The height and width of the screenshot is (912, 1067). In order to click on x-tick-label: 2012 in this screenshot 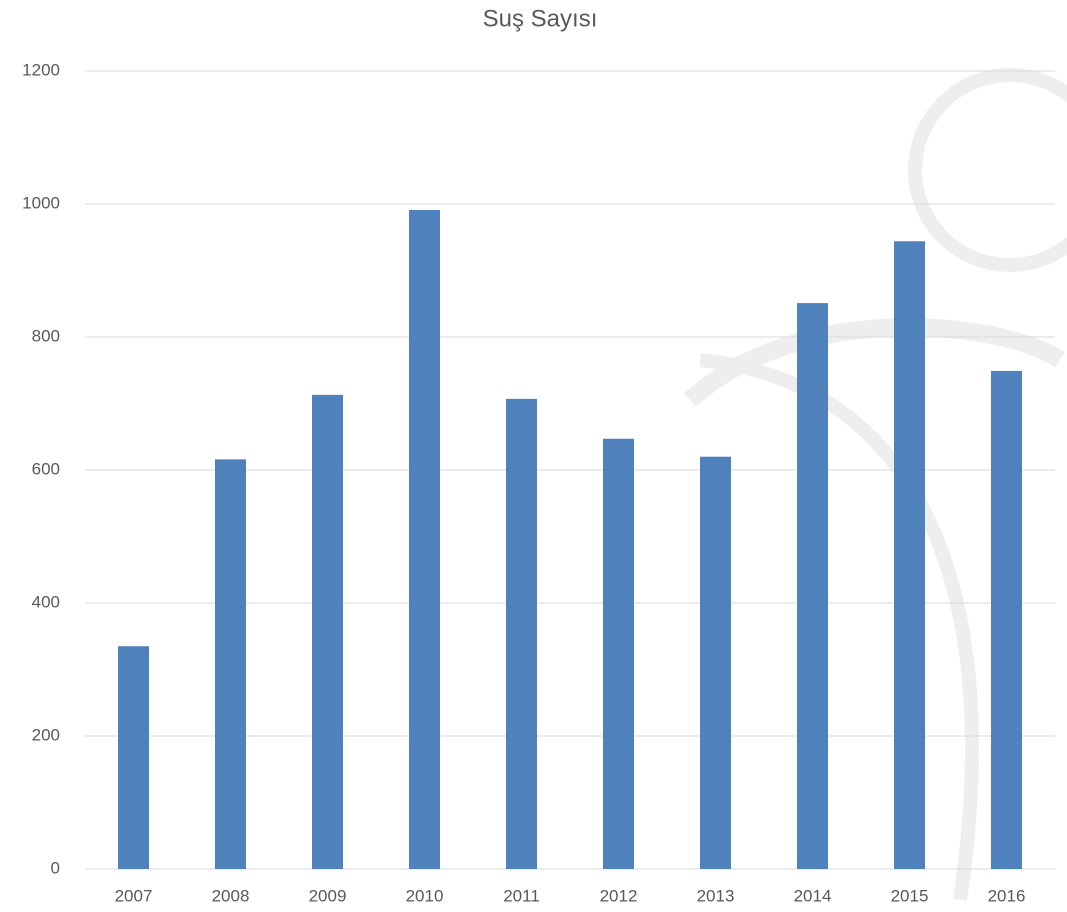, I will do `click(619, 895)`.